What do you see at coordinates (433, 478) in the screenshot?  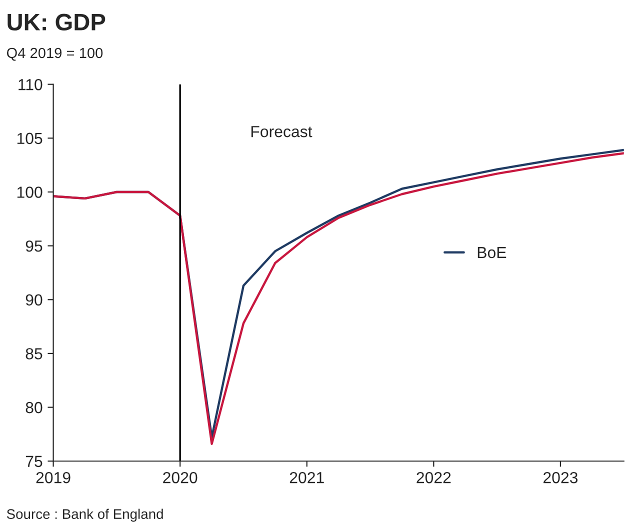 I see `x-tick-label: 2022` at bounding box center [433, 478].